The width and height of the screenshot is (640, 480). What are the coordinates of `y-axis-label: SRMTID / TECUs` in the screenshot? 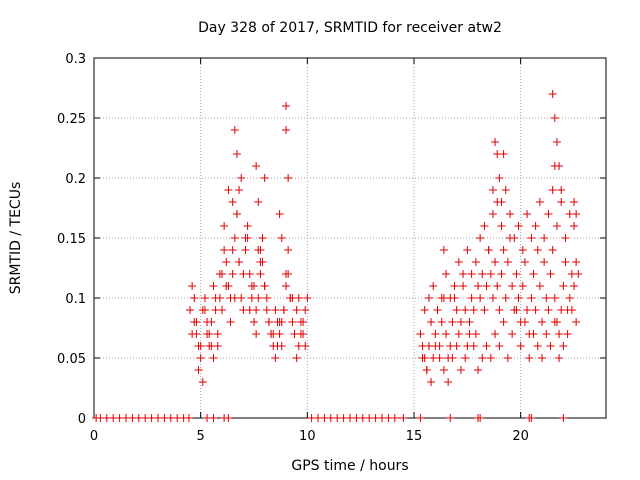 It's located at (16, 238).